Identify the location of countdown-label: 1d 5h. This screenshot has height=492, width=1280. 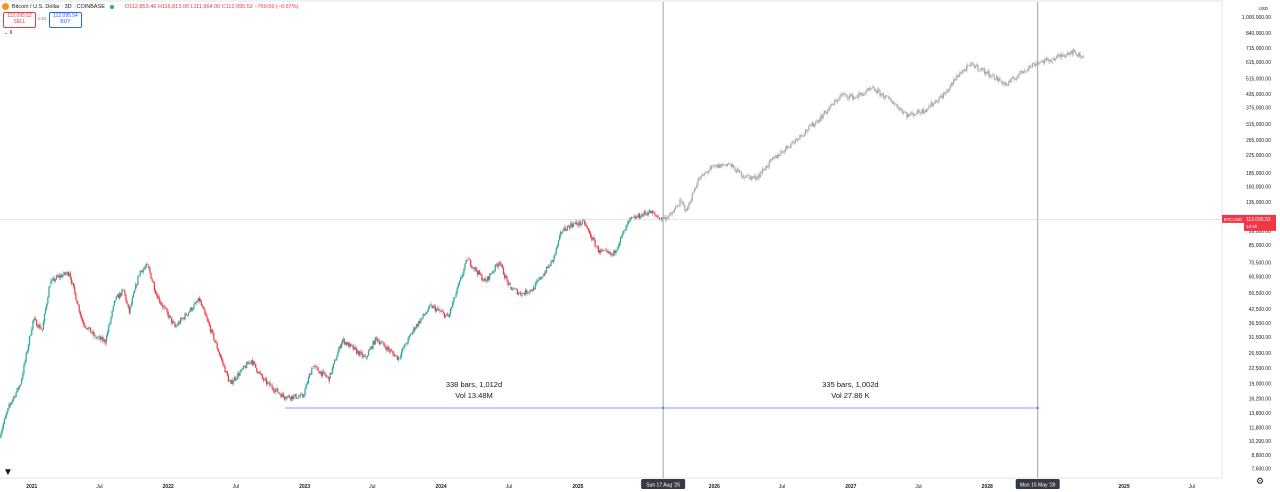
(1252, 226).